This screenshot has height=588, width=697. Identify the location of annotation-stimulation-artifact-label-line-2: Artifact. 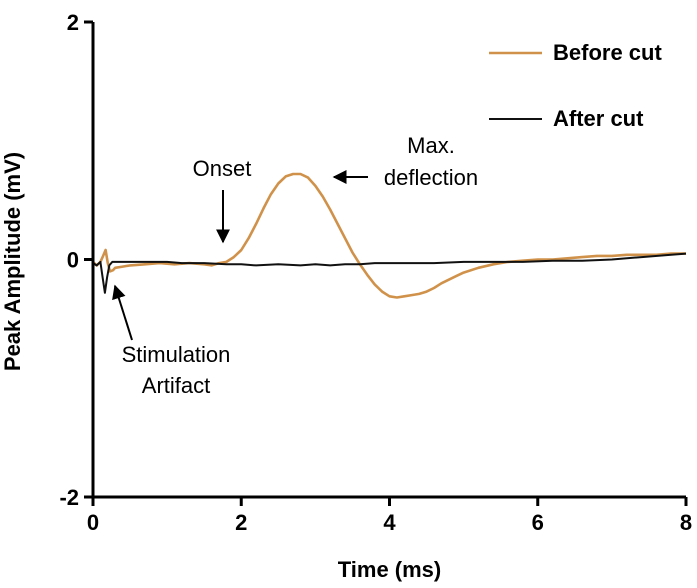
(176, 385).